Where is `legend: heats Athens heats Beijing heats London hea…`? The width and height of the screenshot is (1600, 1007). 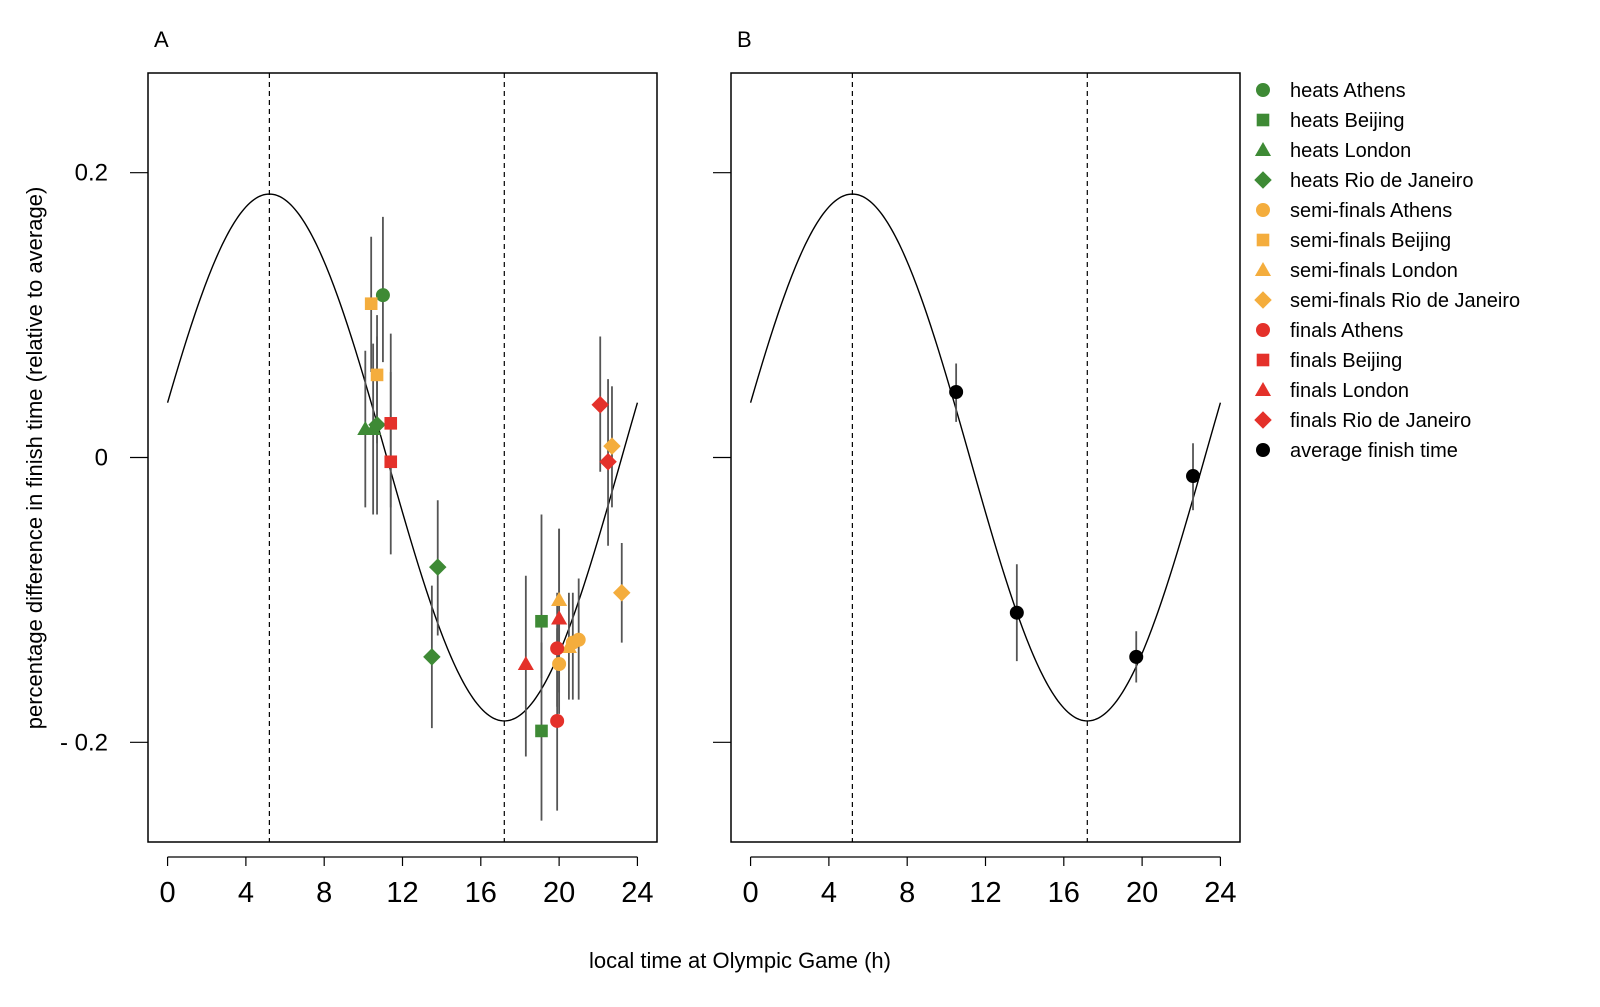 legend: heats Athens heats Beijing heats London hea… is located at coordinates (1387, 271).